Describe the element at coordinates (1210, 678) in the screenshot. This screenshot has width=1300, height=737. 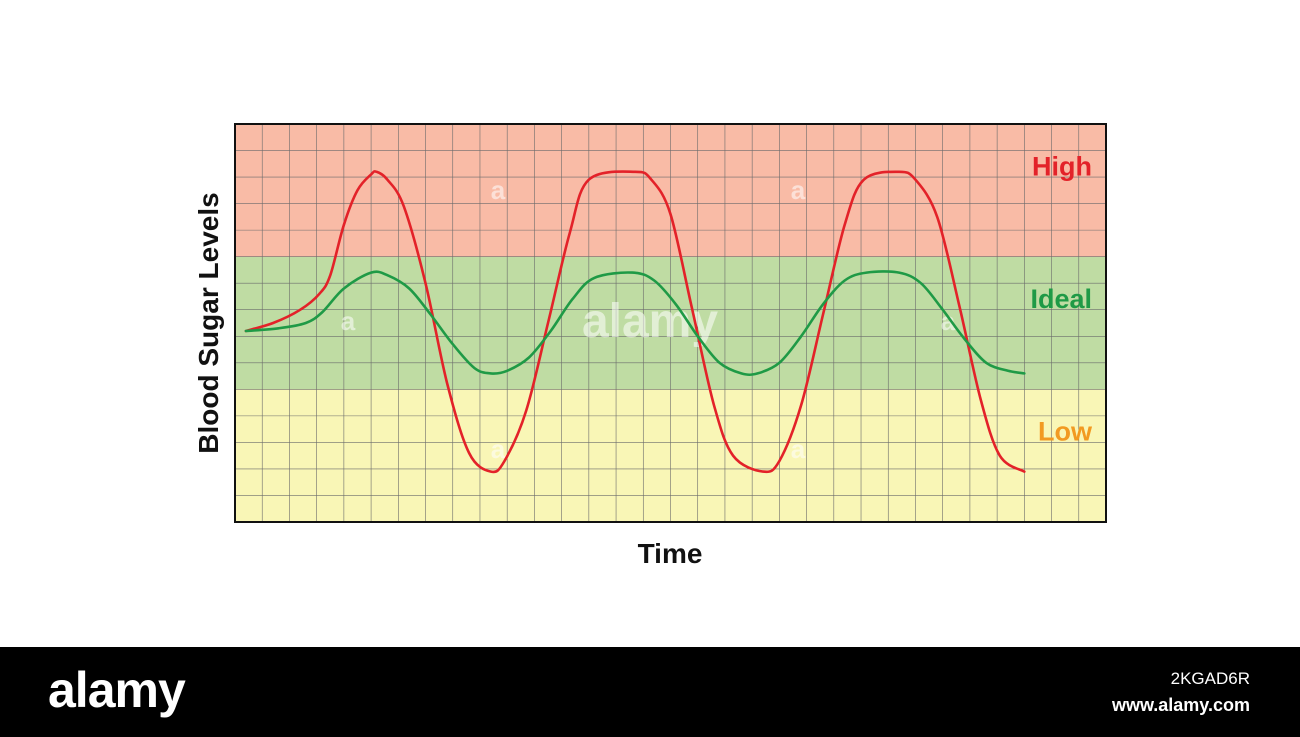
I see `footer-image-id: 2KGAD6R` at that location.